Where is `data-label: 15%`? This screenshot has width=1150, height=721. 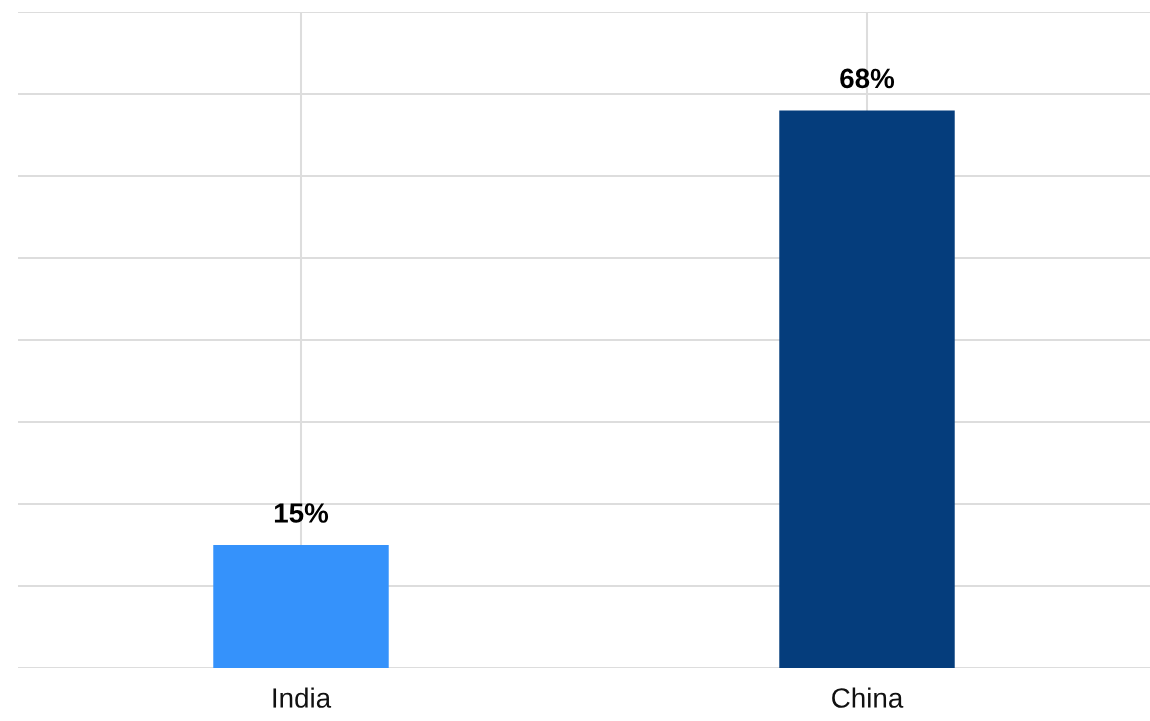
data-label: 15% is located at coordinates (301, 513).